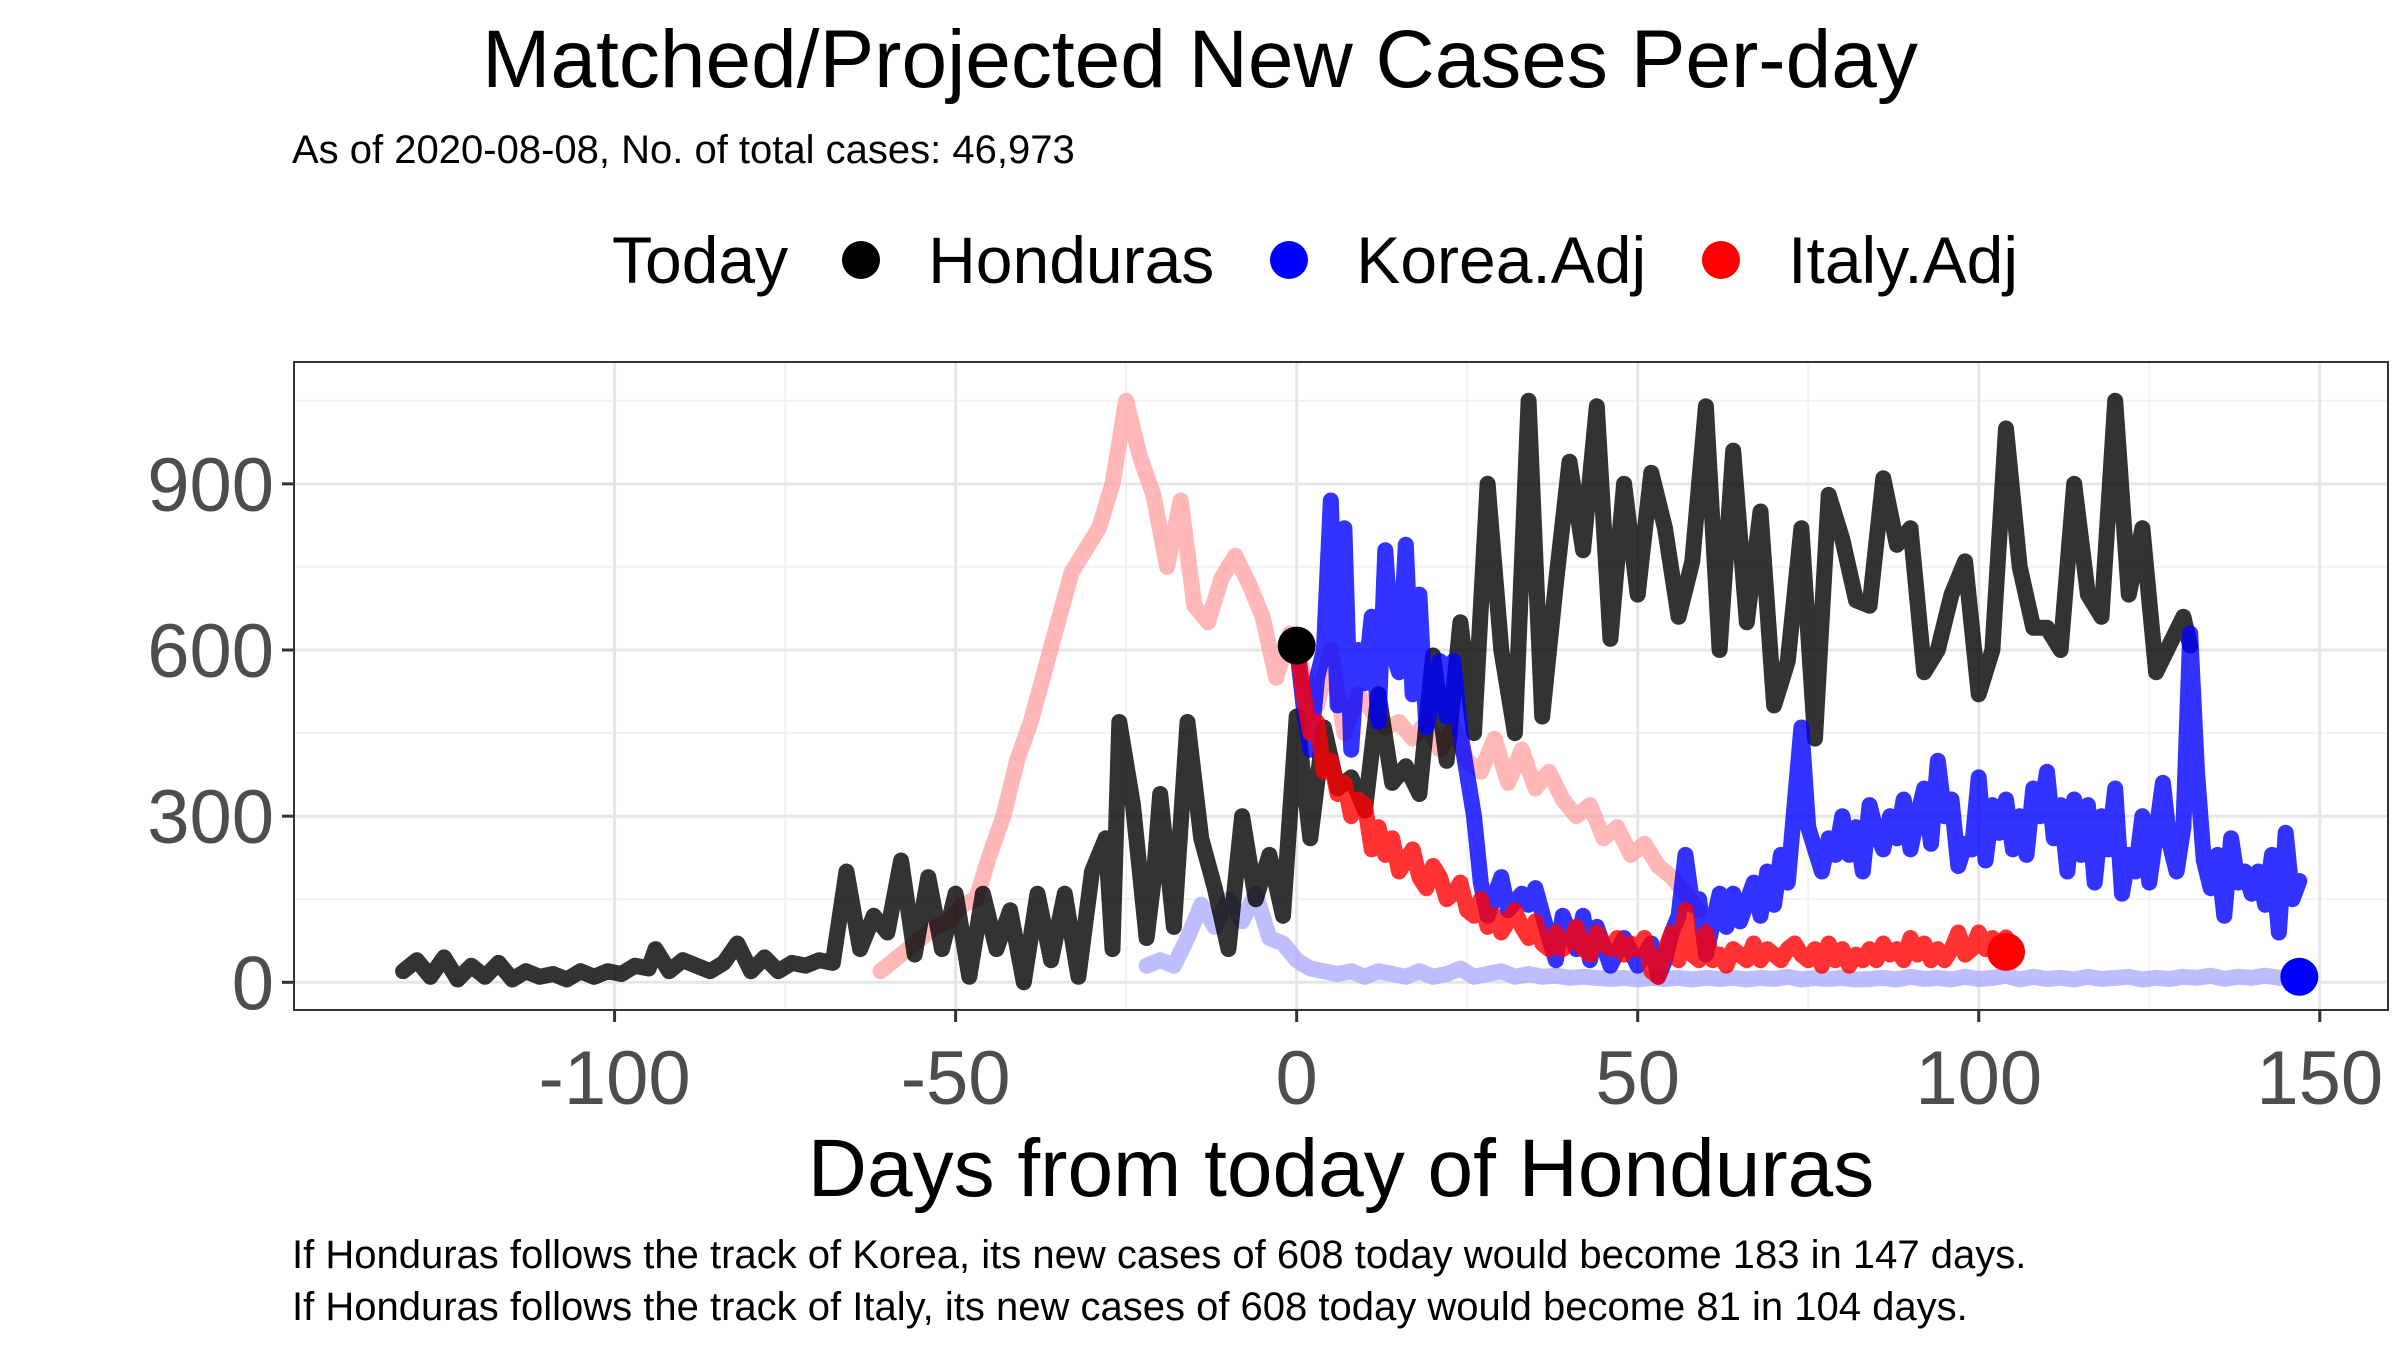  I want to click on legend-title: Today, so click(700, 260).